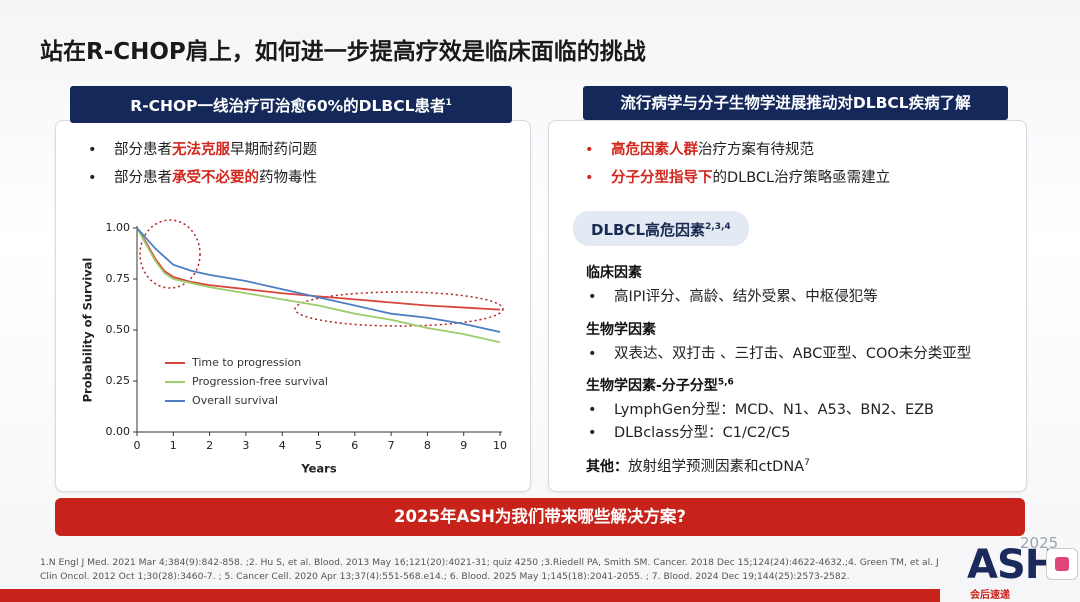 The image size is (1080, 602). What do you see at coordinates (273, 150) in the screenshot?
I see `text: 早期耐药问题` at bounding box center [273, 150].